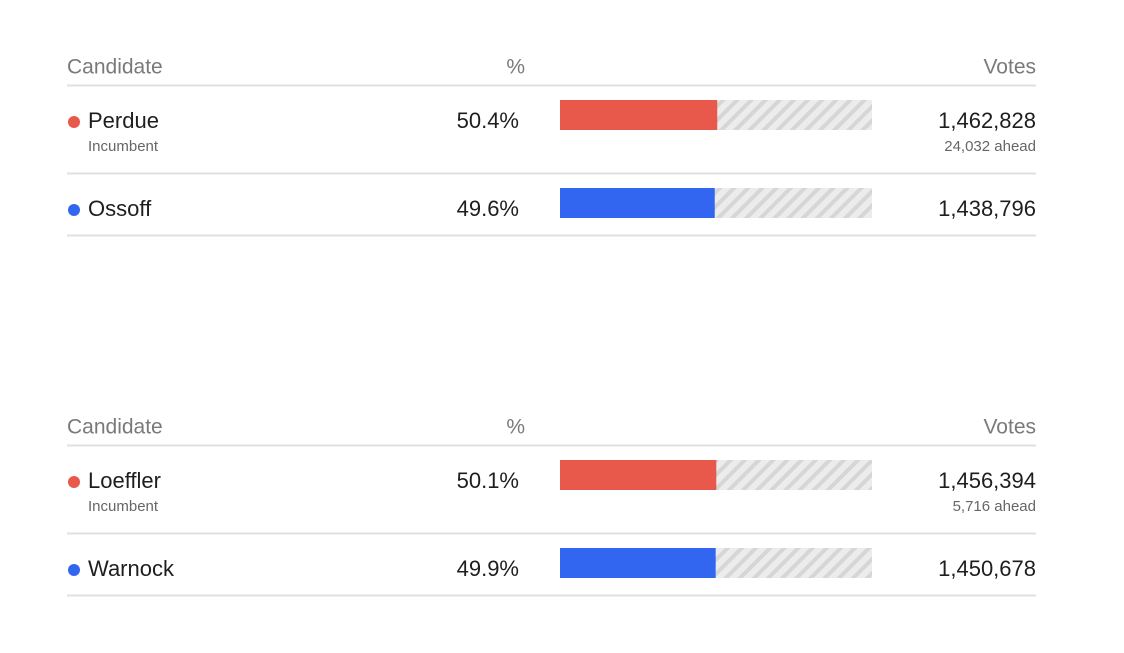 This screenshot has height=653, width=1124. I want to click on candidate-name: Warnock, so click(131, 568).